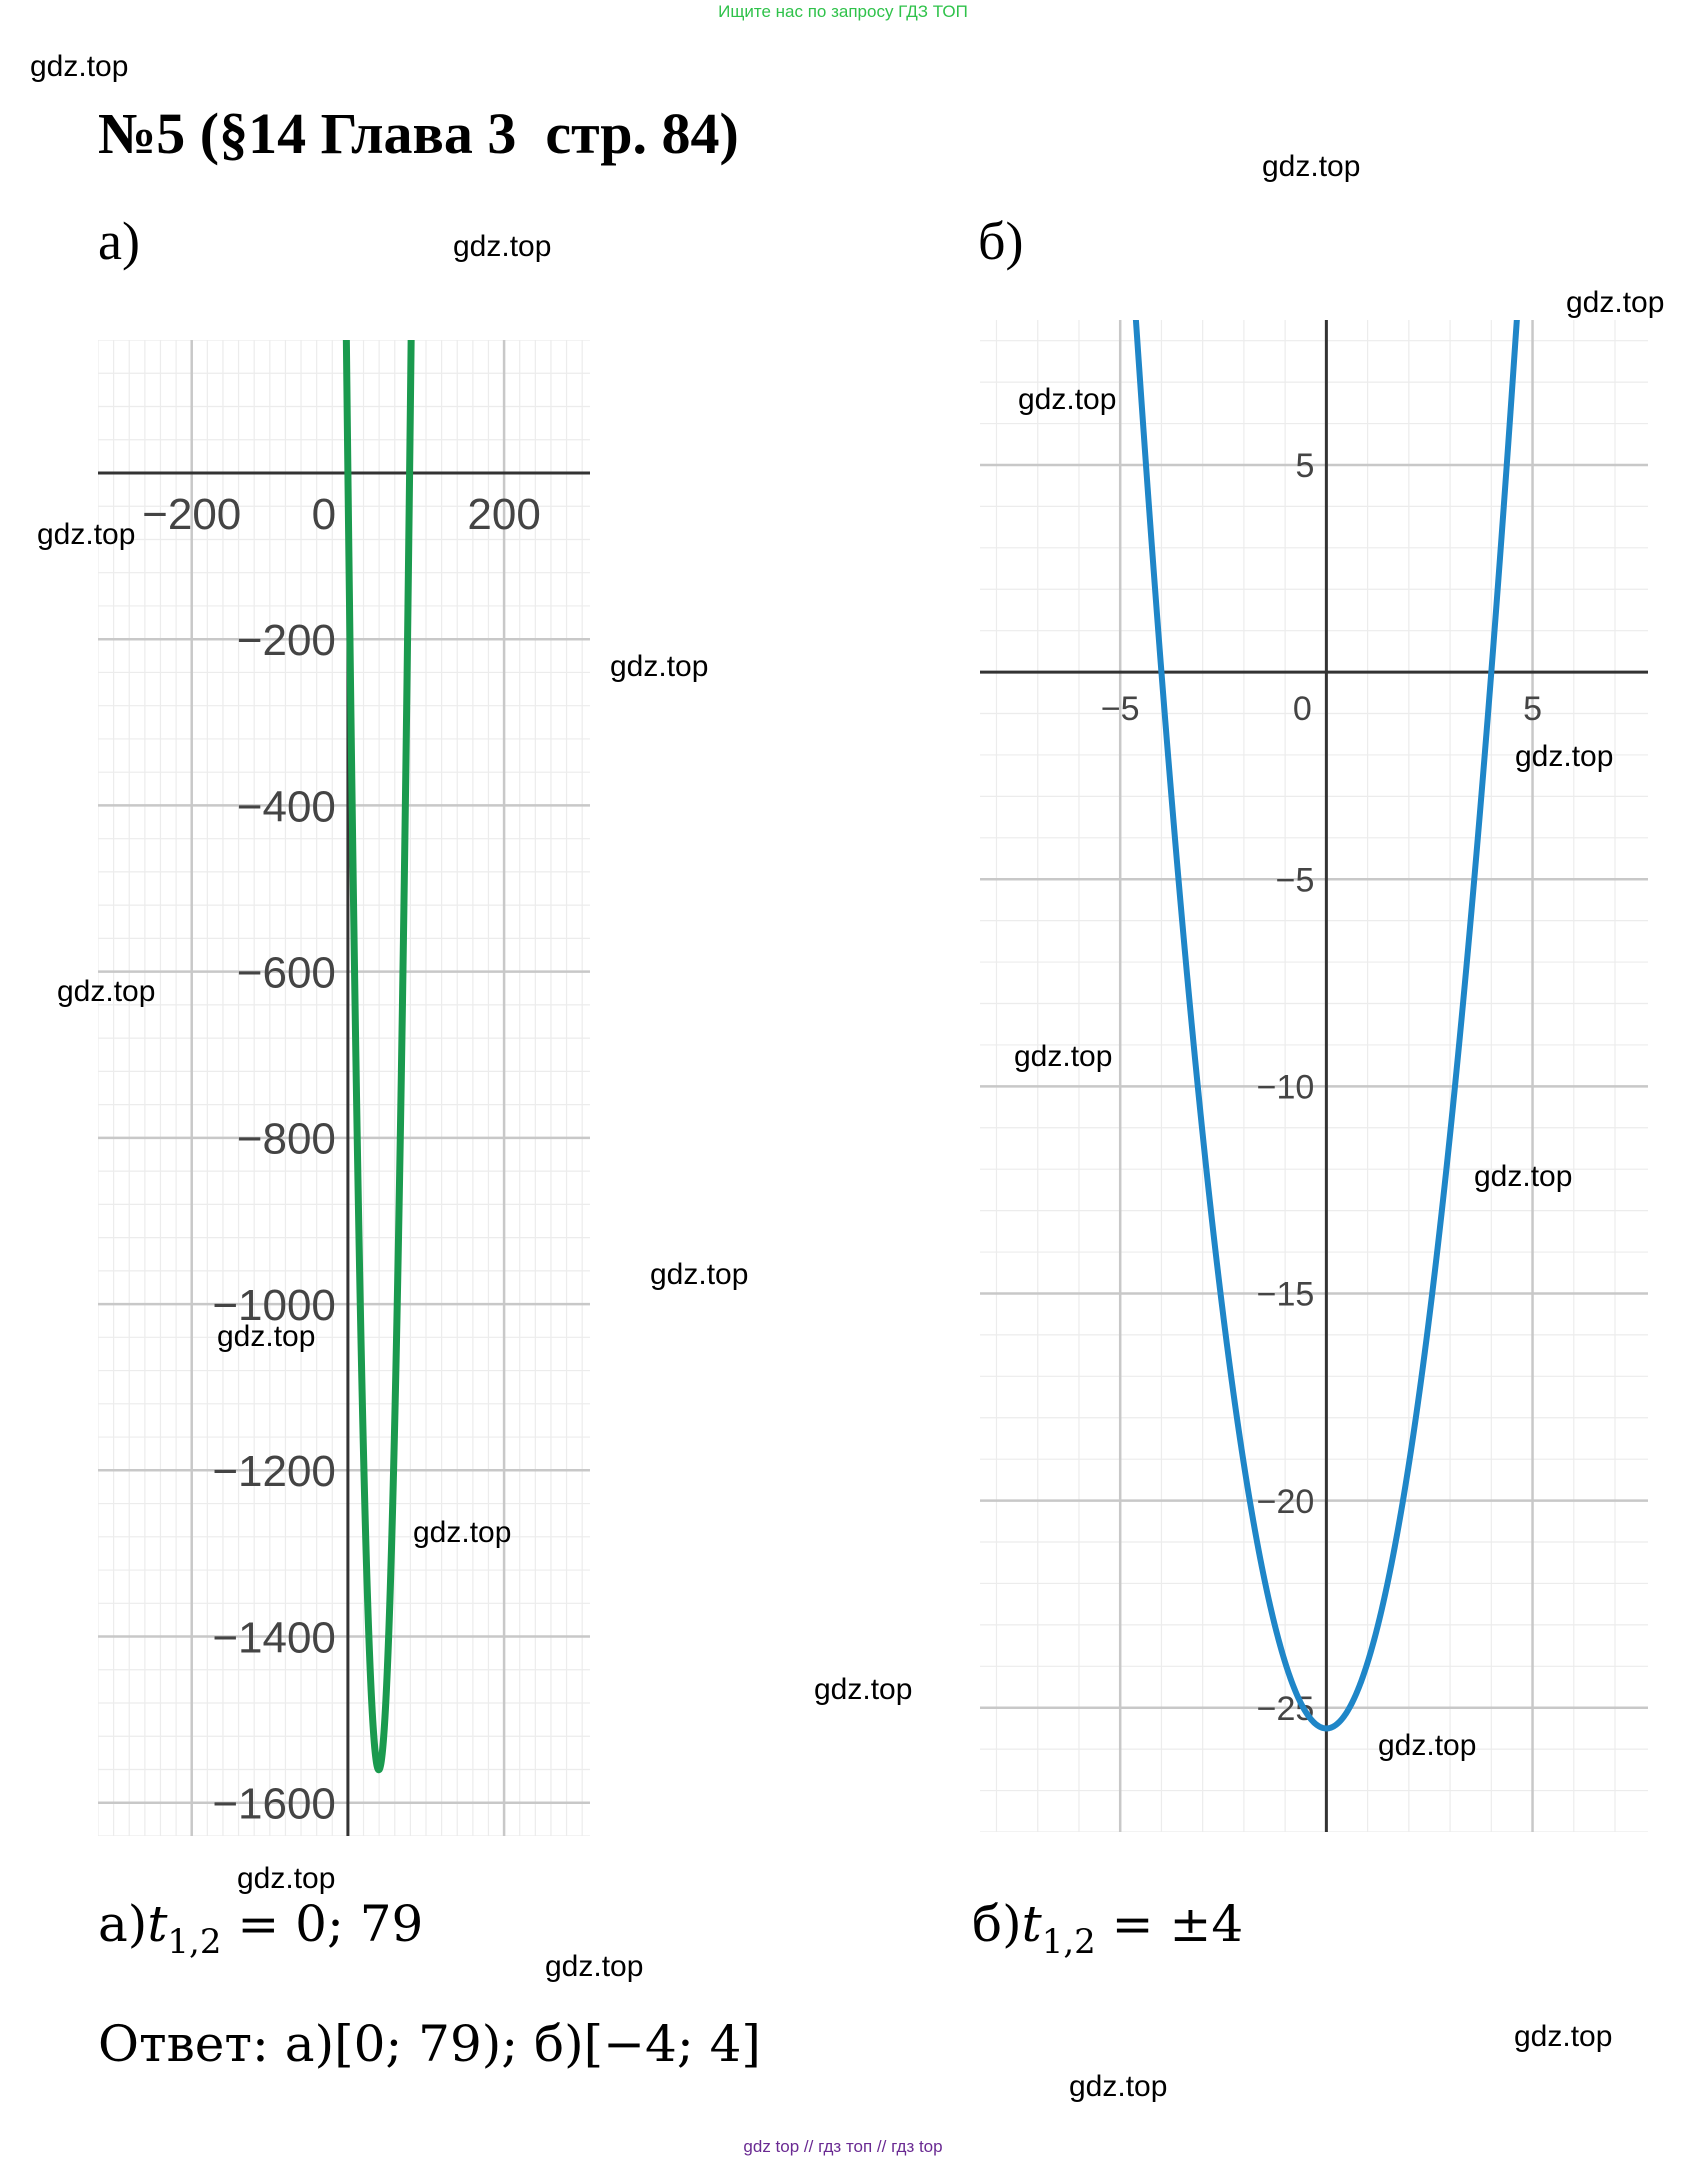 The height and width of the screenshot is (2167, 1686). I want to click on y-tick-label: −800, so click(286, 1139).